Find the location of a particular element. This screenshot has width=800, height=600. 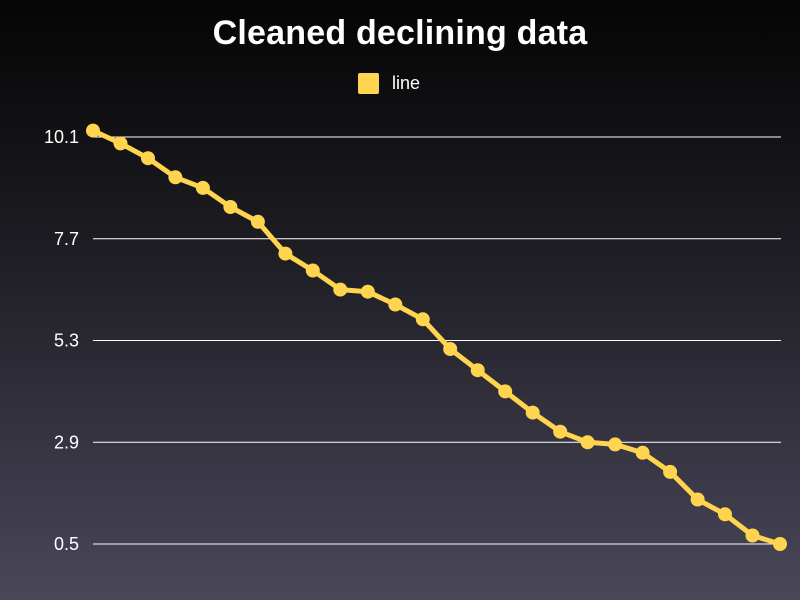

legend-label: line is located at coordinates (406, 83).